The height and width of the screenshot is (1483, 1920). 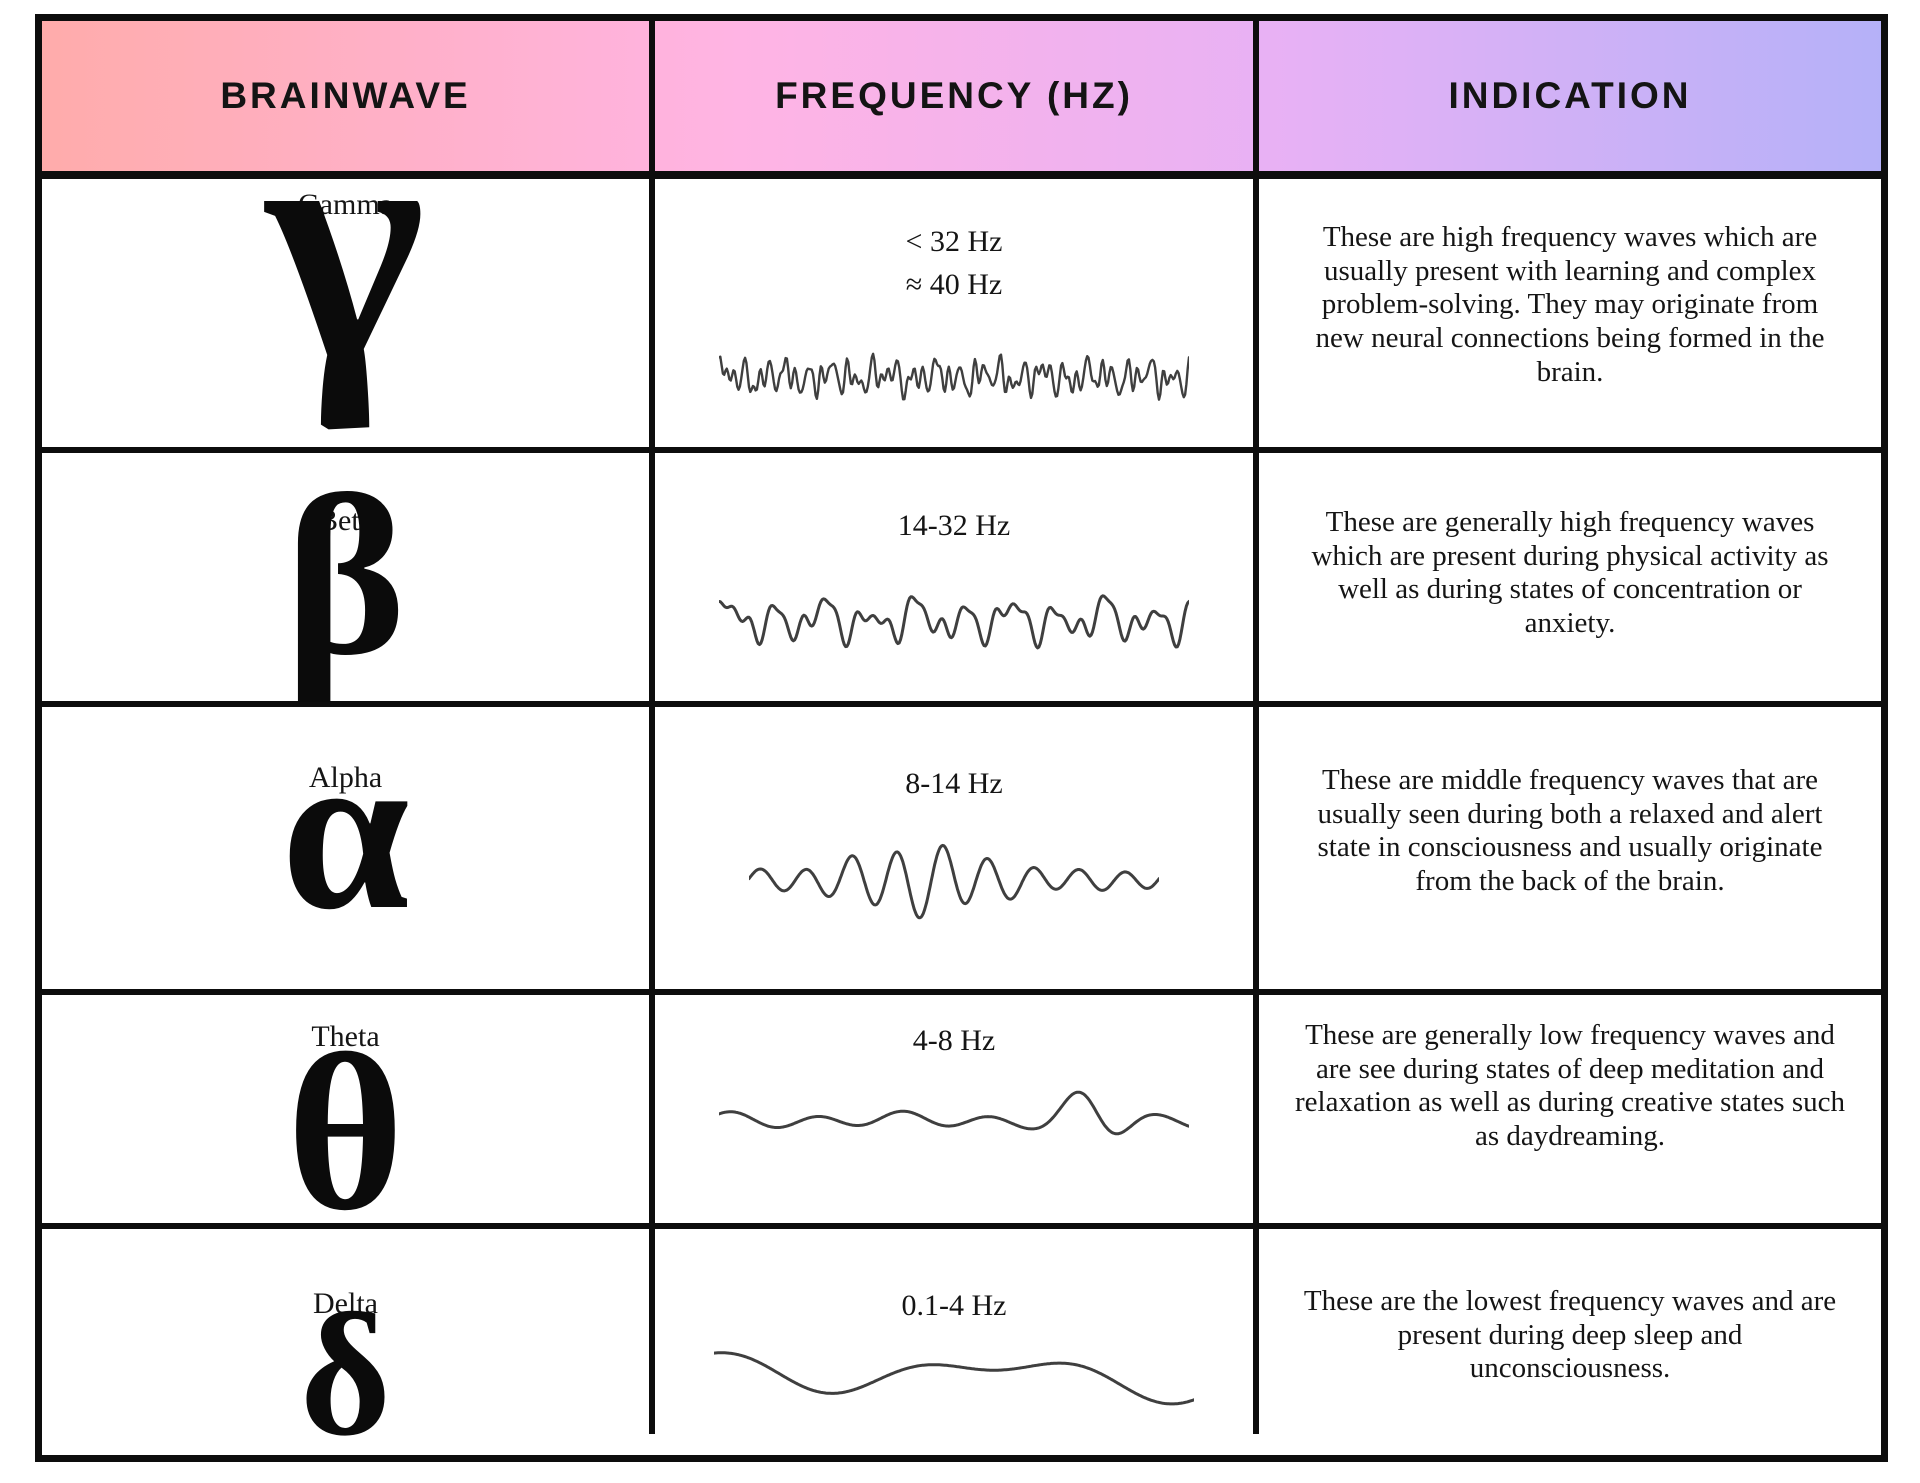 I want to click on frequency-line: ≈ 40 Hz, so click(x=954, y=284).